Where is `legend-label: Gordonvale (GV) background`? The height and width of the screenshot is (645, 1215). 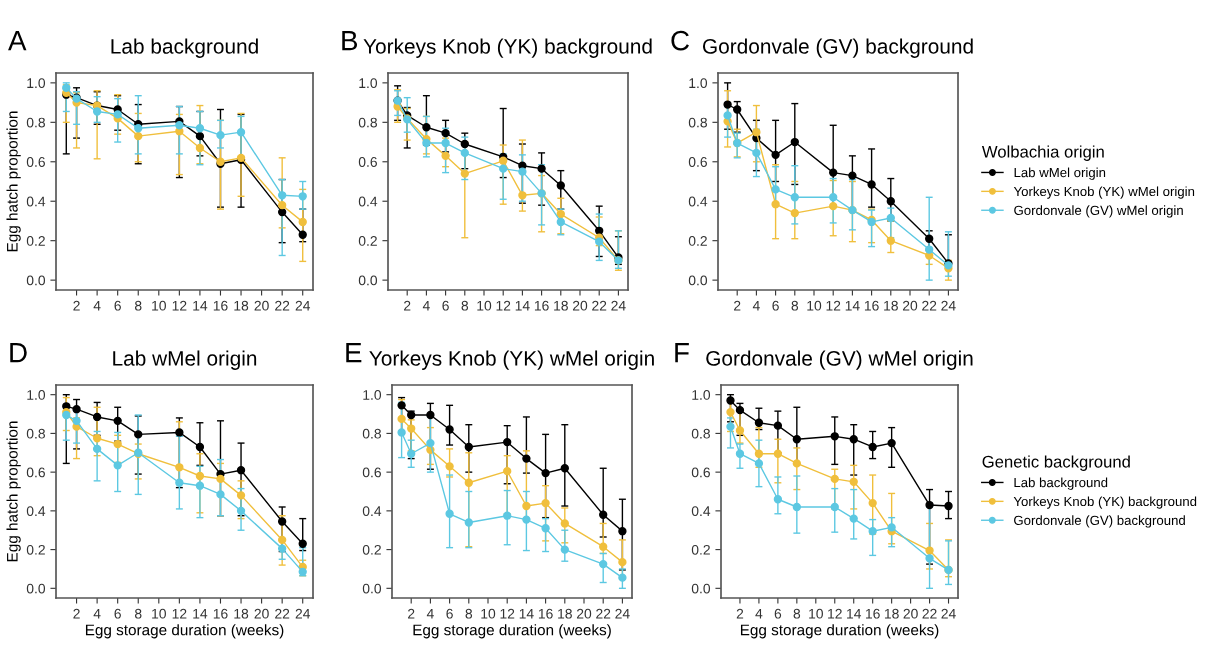
legend-label: Gordonvale (GV) background is located at coordinates (1099, 521).